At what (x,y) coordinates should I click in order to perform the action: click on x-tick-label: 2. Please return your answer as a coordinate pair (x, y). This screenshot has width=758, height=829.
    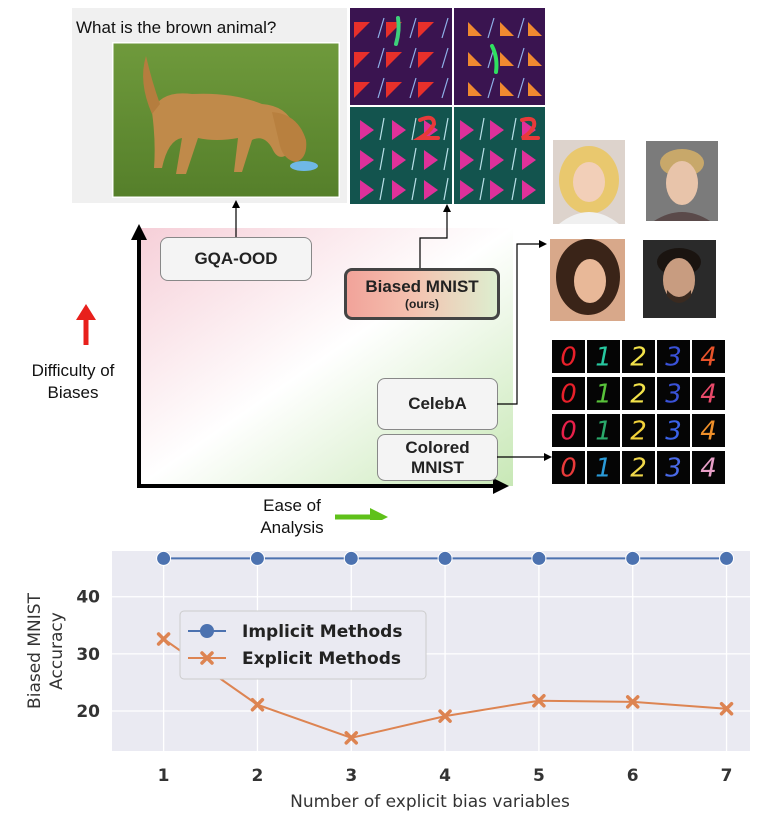
    Looking at the image, I should click on (258, 776).